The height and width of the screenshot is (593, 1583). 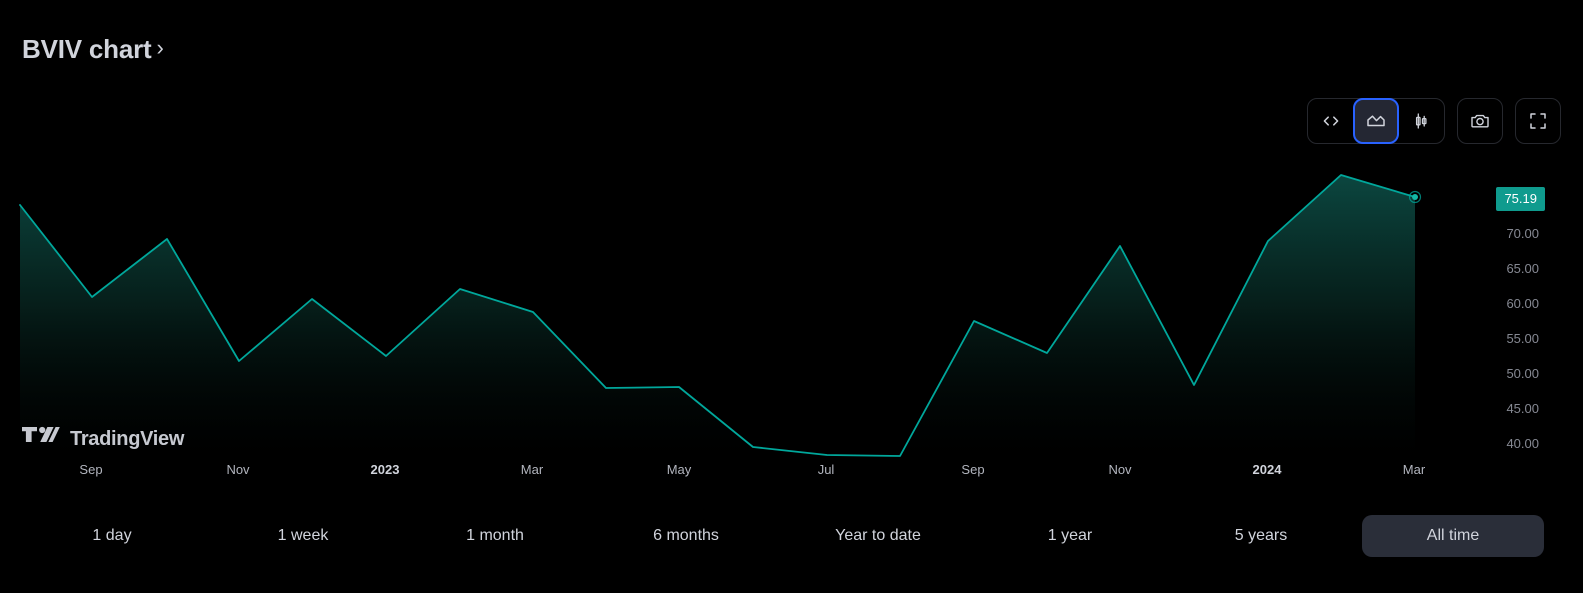 I want to click on range-button-6-months: 6 months, so click(x=686, y=536).